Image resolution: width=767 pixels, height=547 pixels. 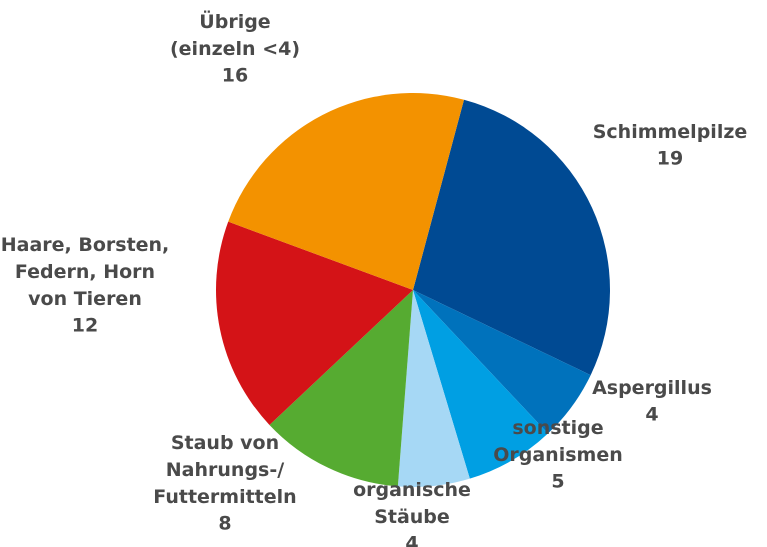 I want to click on slice-value: 19, so click(x=670, y=159).